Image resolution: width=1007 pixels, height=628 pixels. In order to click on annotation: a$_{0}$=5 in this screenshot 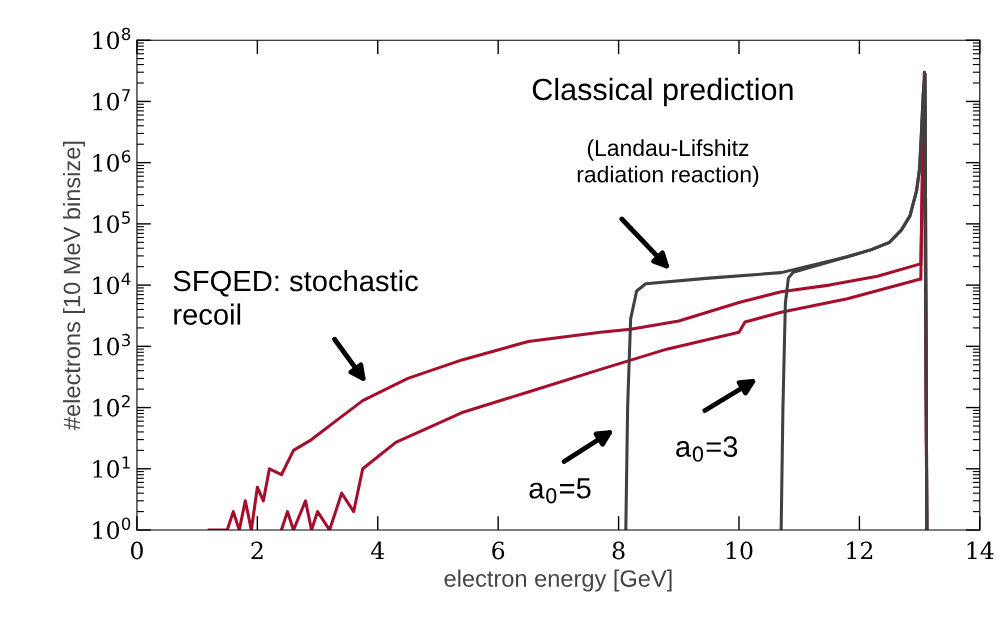, I will do `click(560, 491)`.